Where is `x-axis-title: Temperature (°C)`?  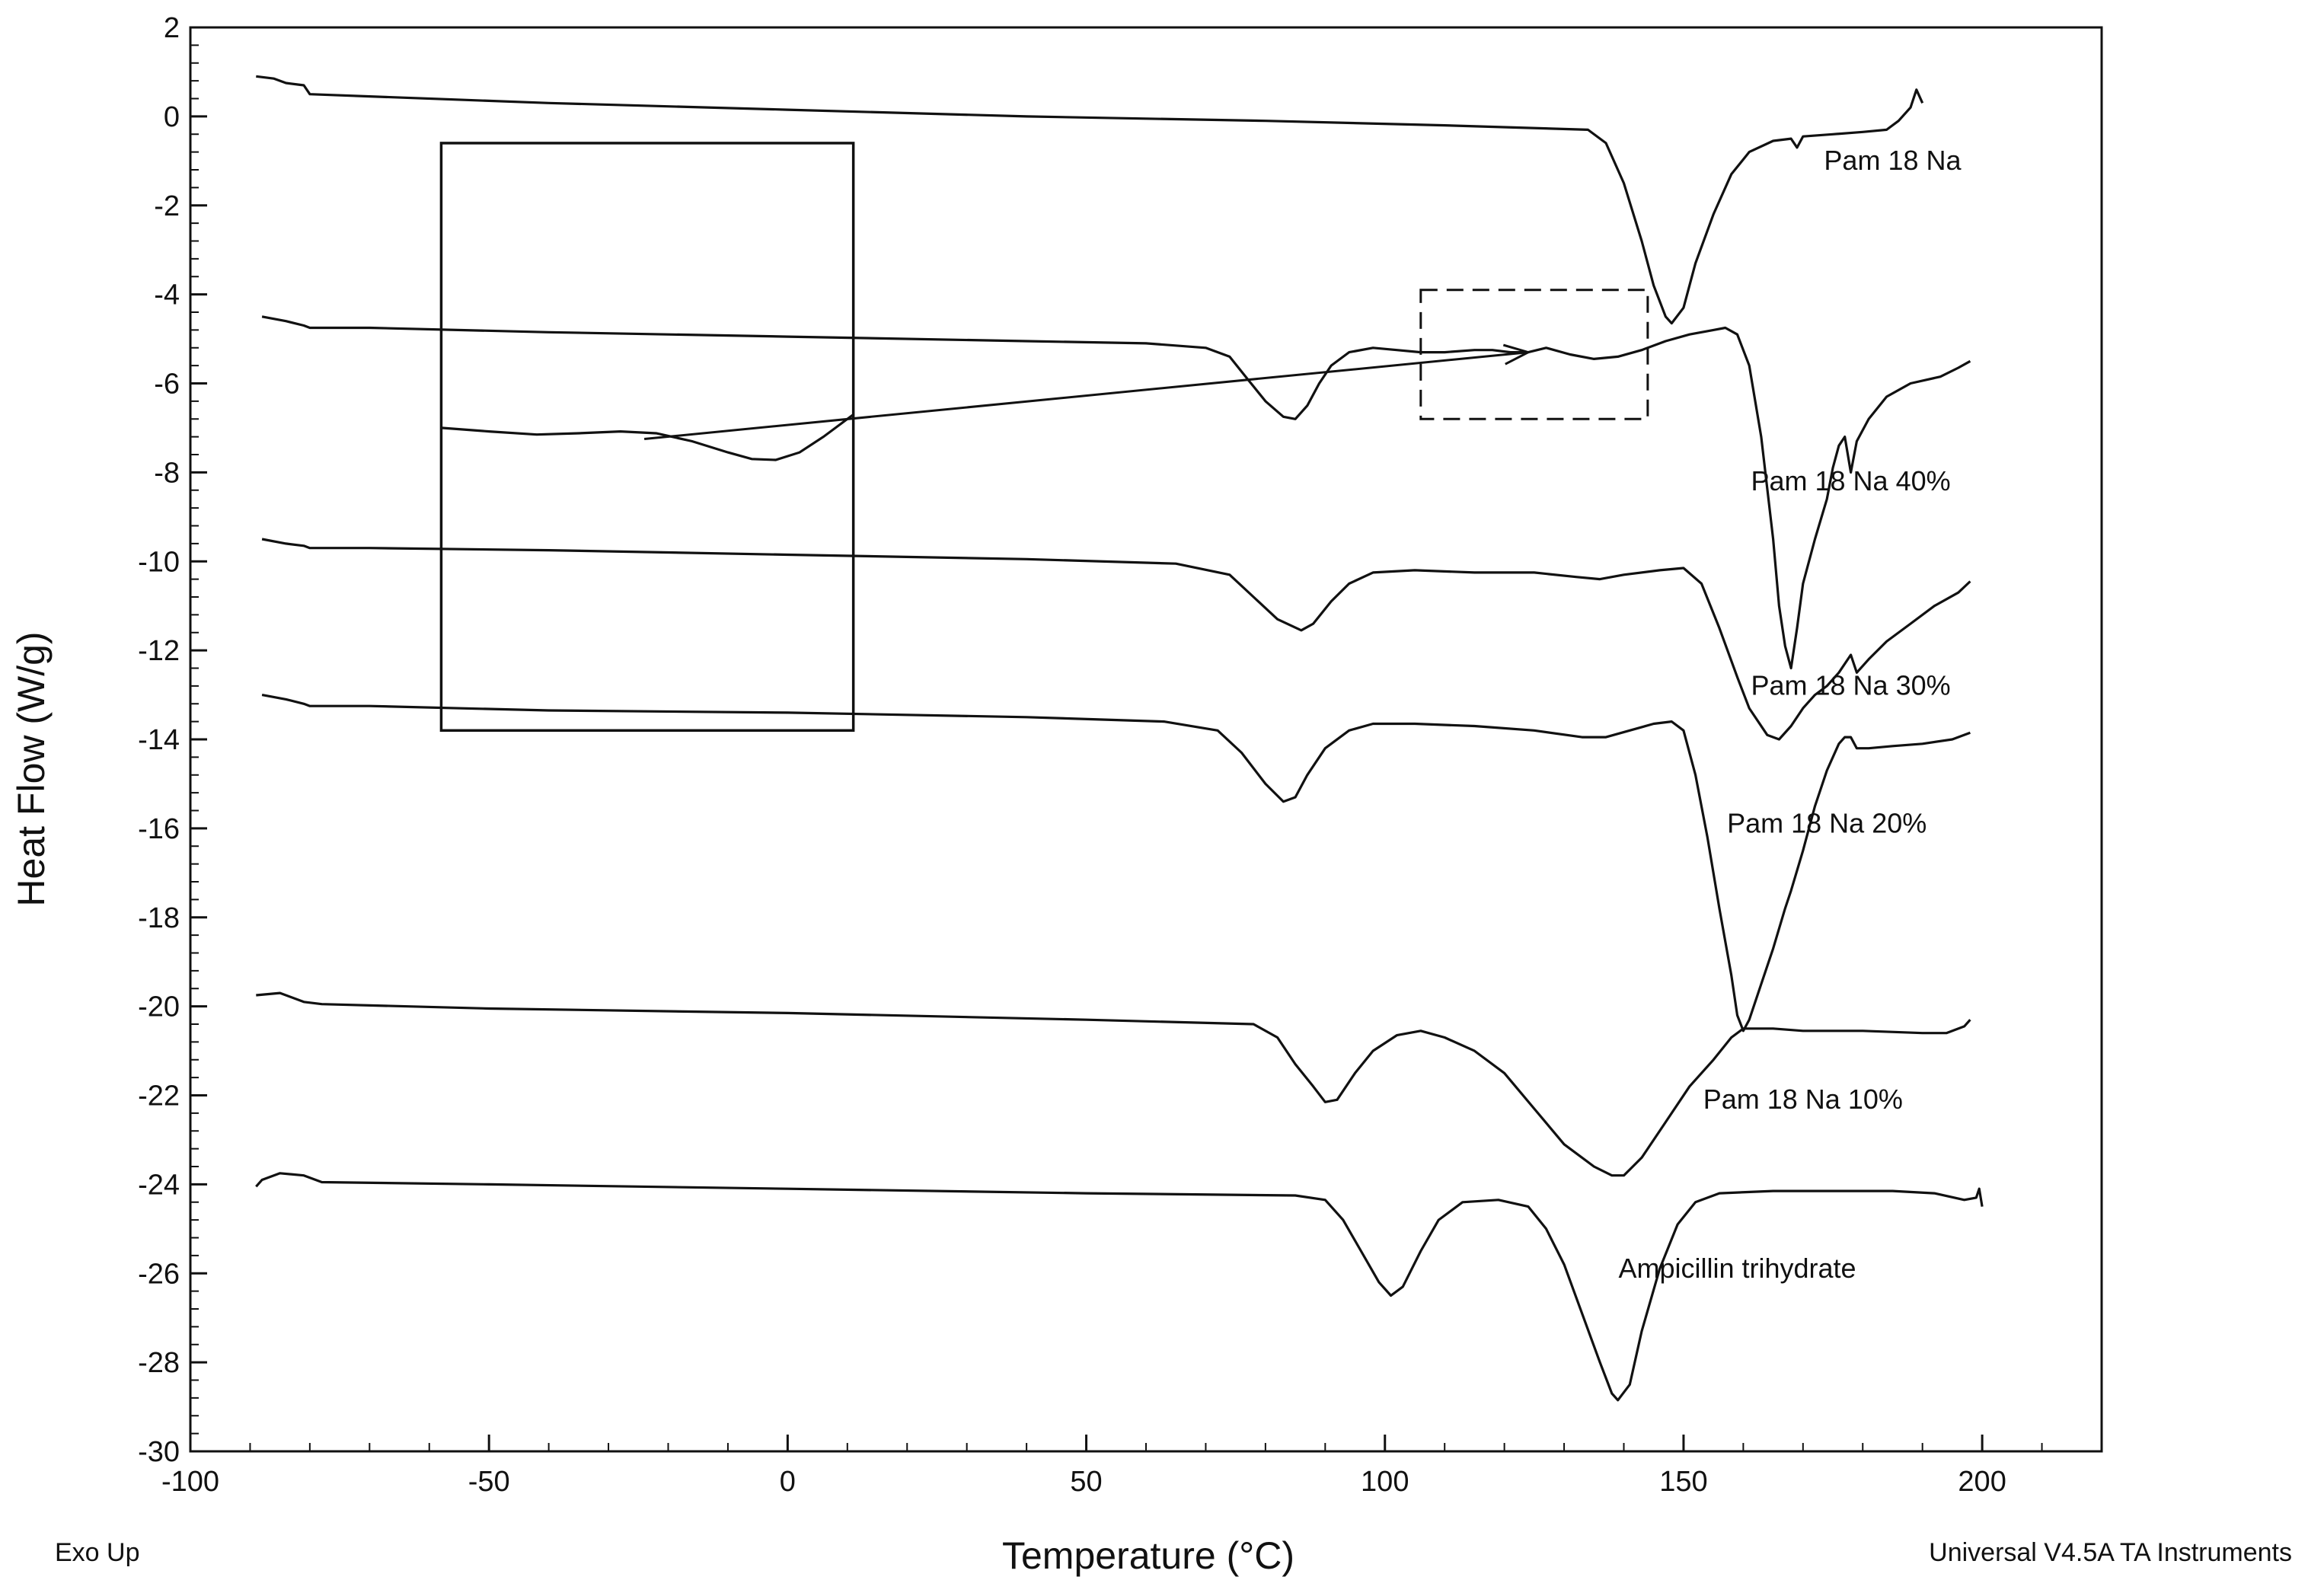 x-axis-title: Temperature (°C) is located at coordinates (1148, 1555).